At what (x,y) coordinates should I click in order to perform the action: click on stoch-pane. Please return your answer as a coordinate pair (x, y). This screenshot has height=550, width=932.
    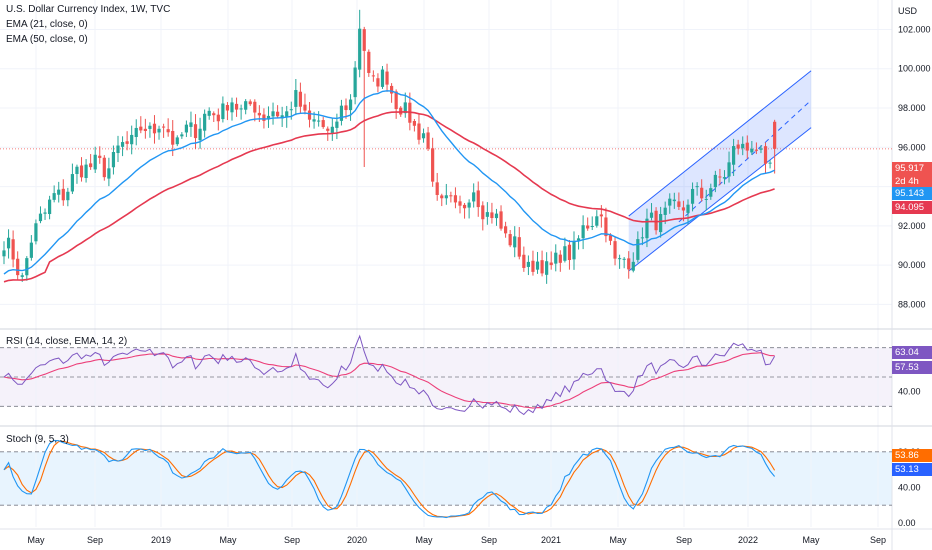
    Looking at the image, I should click on (389, 479).